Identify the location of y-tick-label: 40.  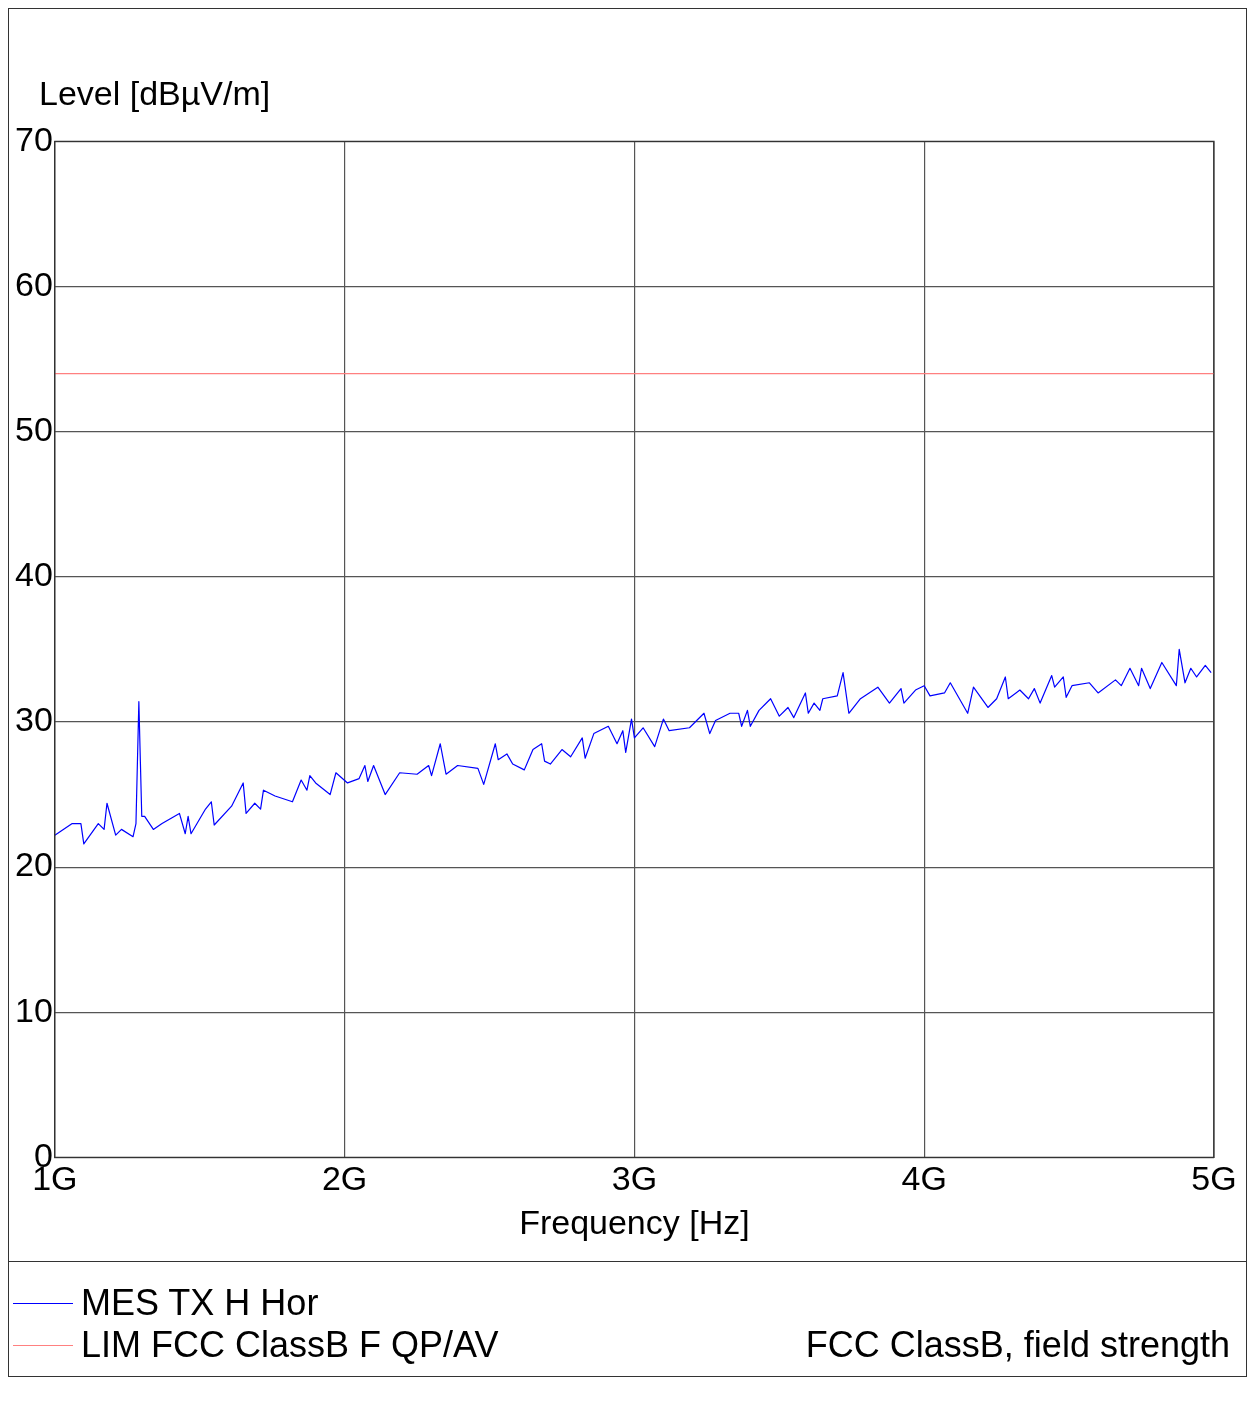
(33, 574).